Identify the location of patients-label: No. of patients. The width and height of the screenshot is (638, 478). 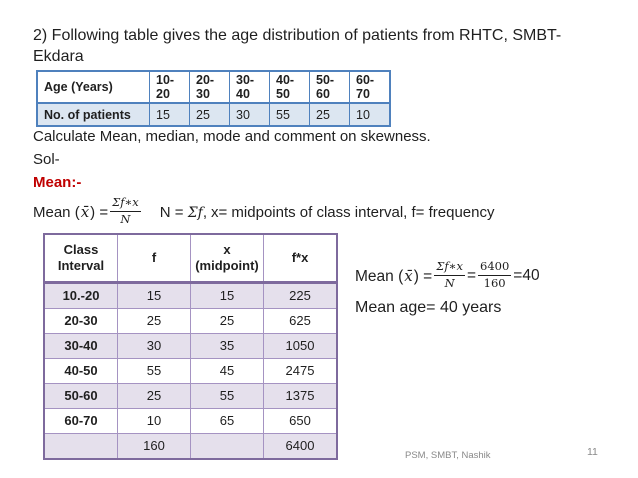
(93, 114).